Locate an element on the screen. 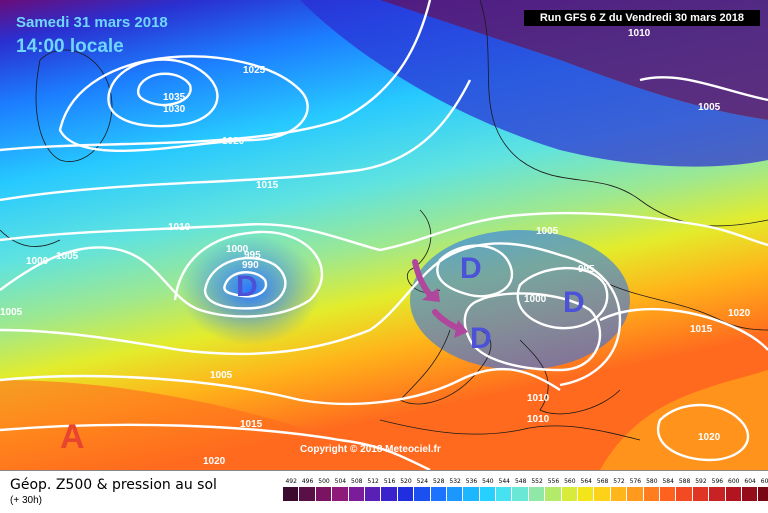  scale-step-label: 496 is located at coordinates (307, 481).